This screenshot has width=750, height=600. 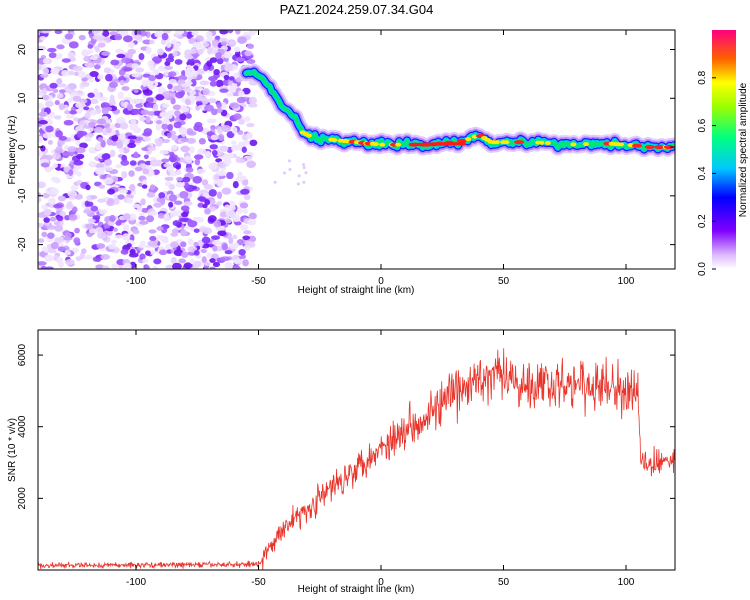 What do you see at coordinates (702, 77) in the screenshot?
I see `colorbar-tick-label: 0.8` at bounding box center [702, 77].